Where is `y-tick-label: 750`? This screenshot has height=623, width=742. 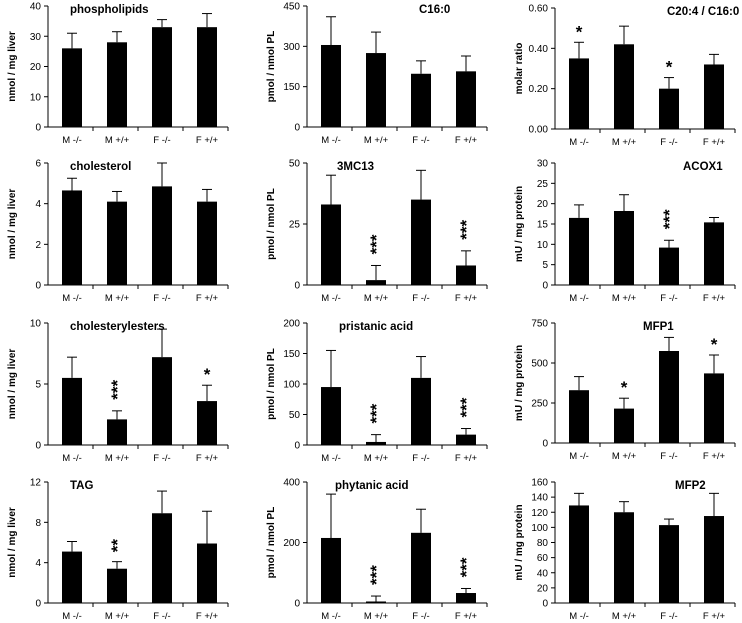 y-tick-label: 750 is located at coordinates (539, 324).